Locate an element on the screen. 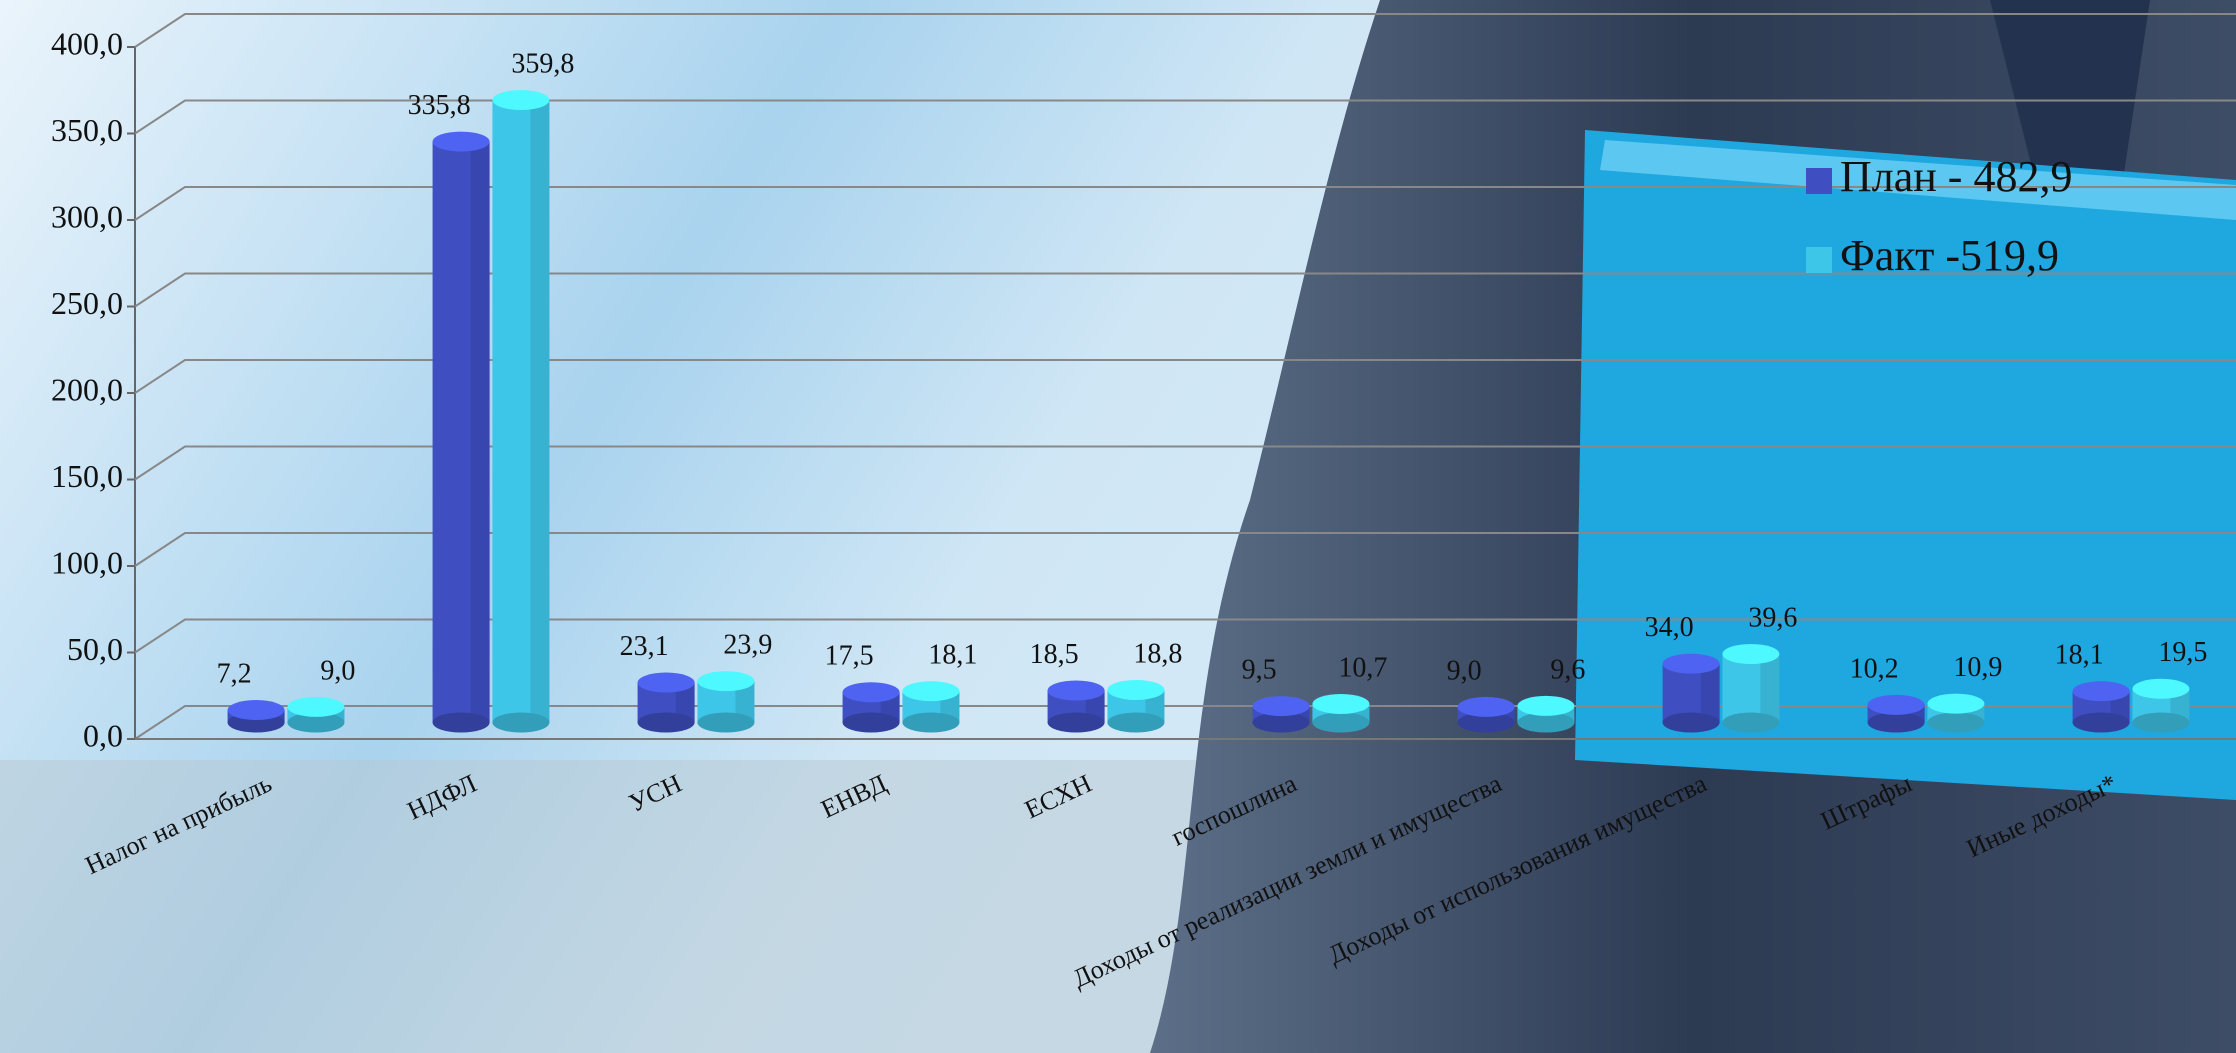 Image resolution: width=2236 pixels, height=1053 pixels. y-tick-label: 350,0 is located at coordinates (87, 130).